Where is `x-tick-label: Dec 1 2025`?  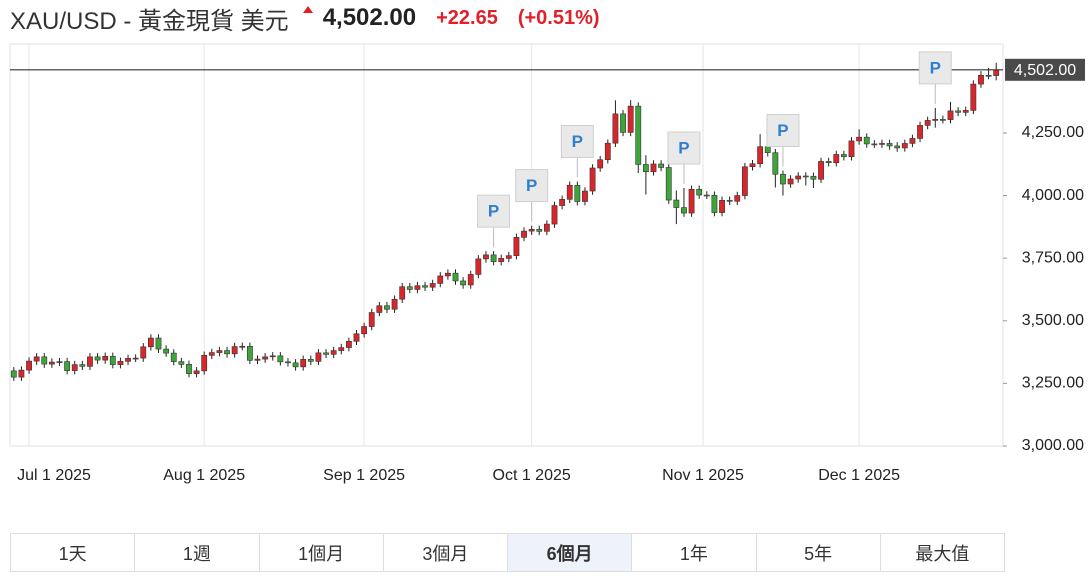
x-tick-label: Dec 1 2025 is located at coordinates (859, 475).